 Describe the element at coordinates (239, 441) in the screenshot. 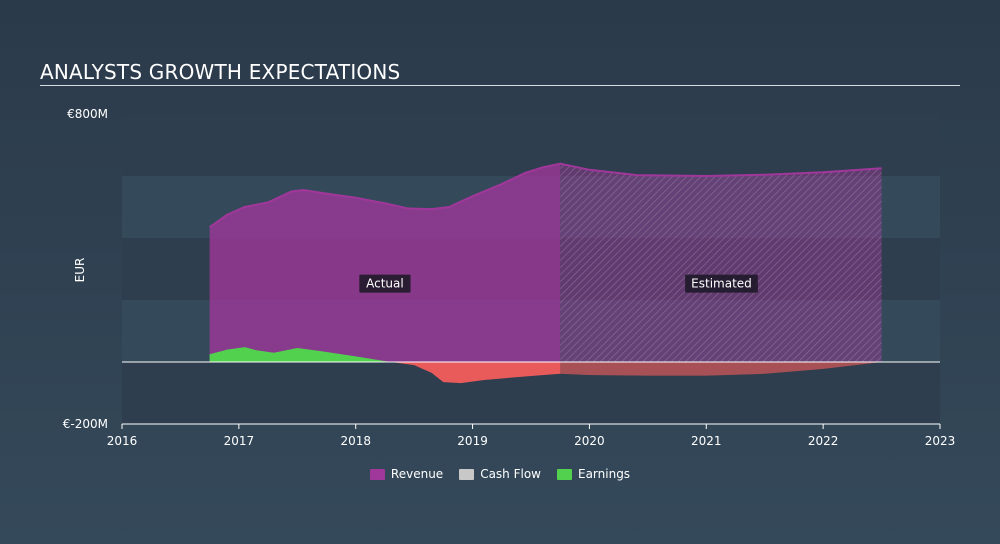

I see `x-tick-label-2017: 2017` at that location.